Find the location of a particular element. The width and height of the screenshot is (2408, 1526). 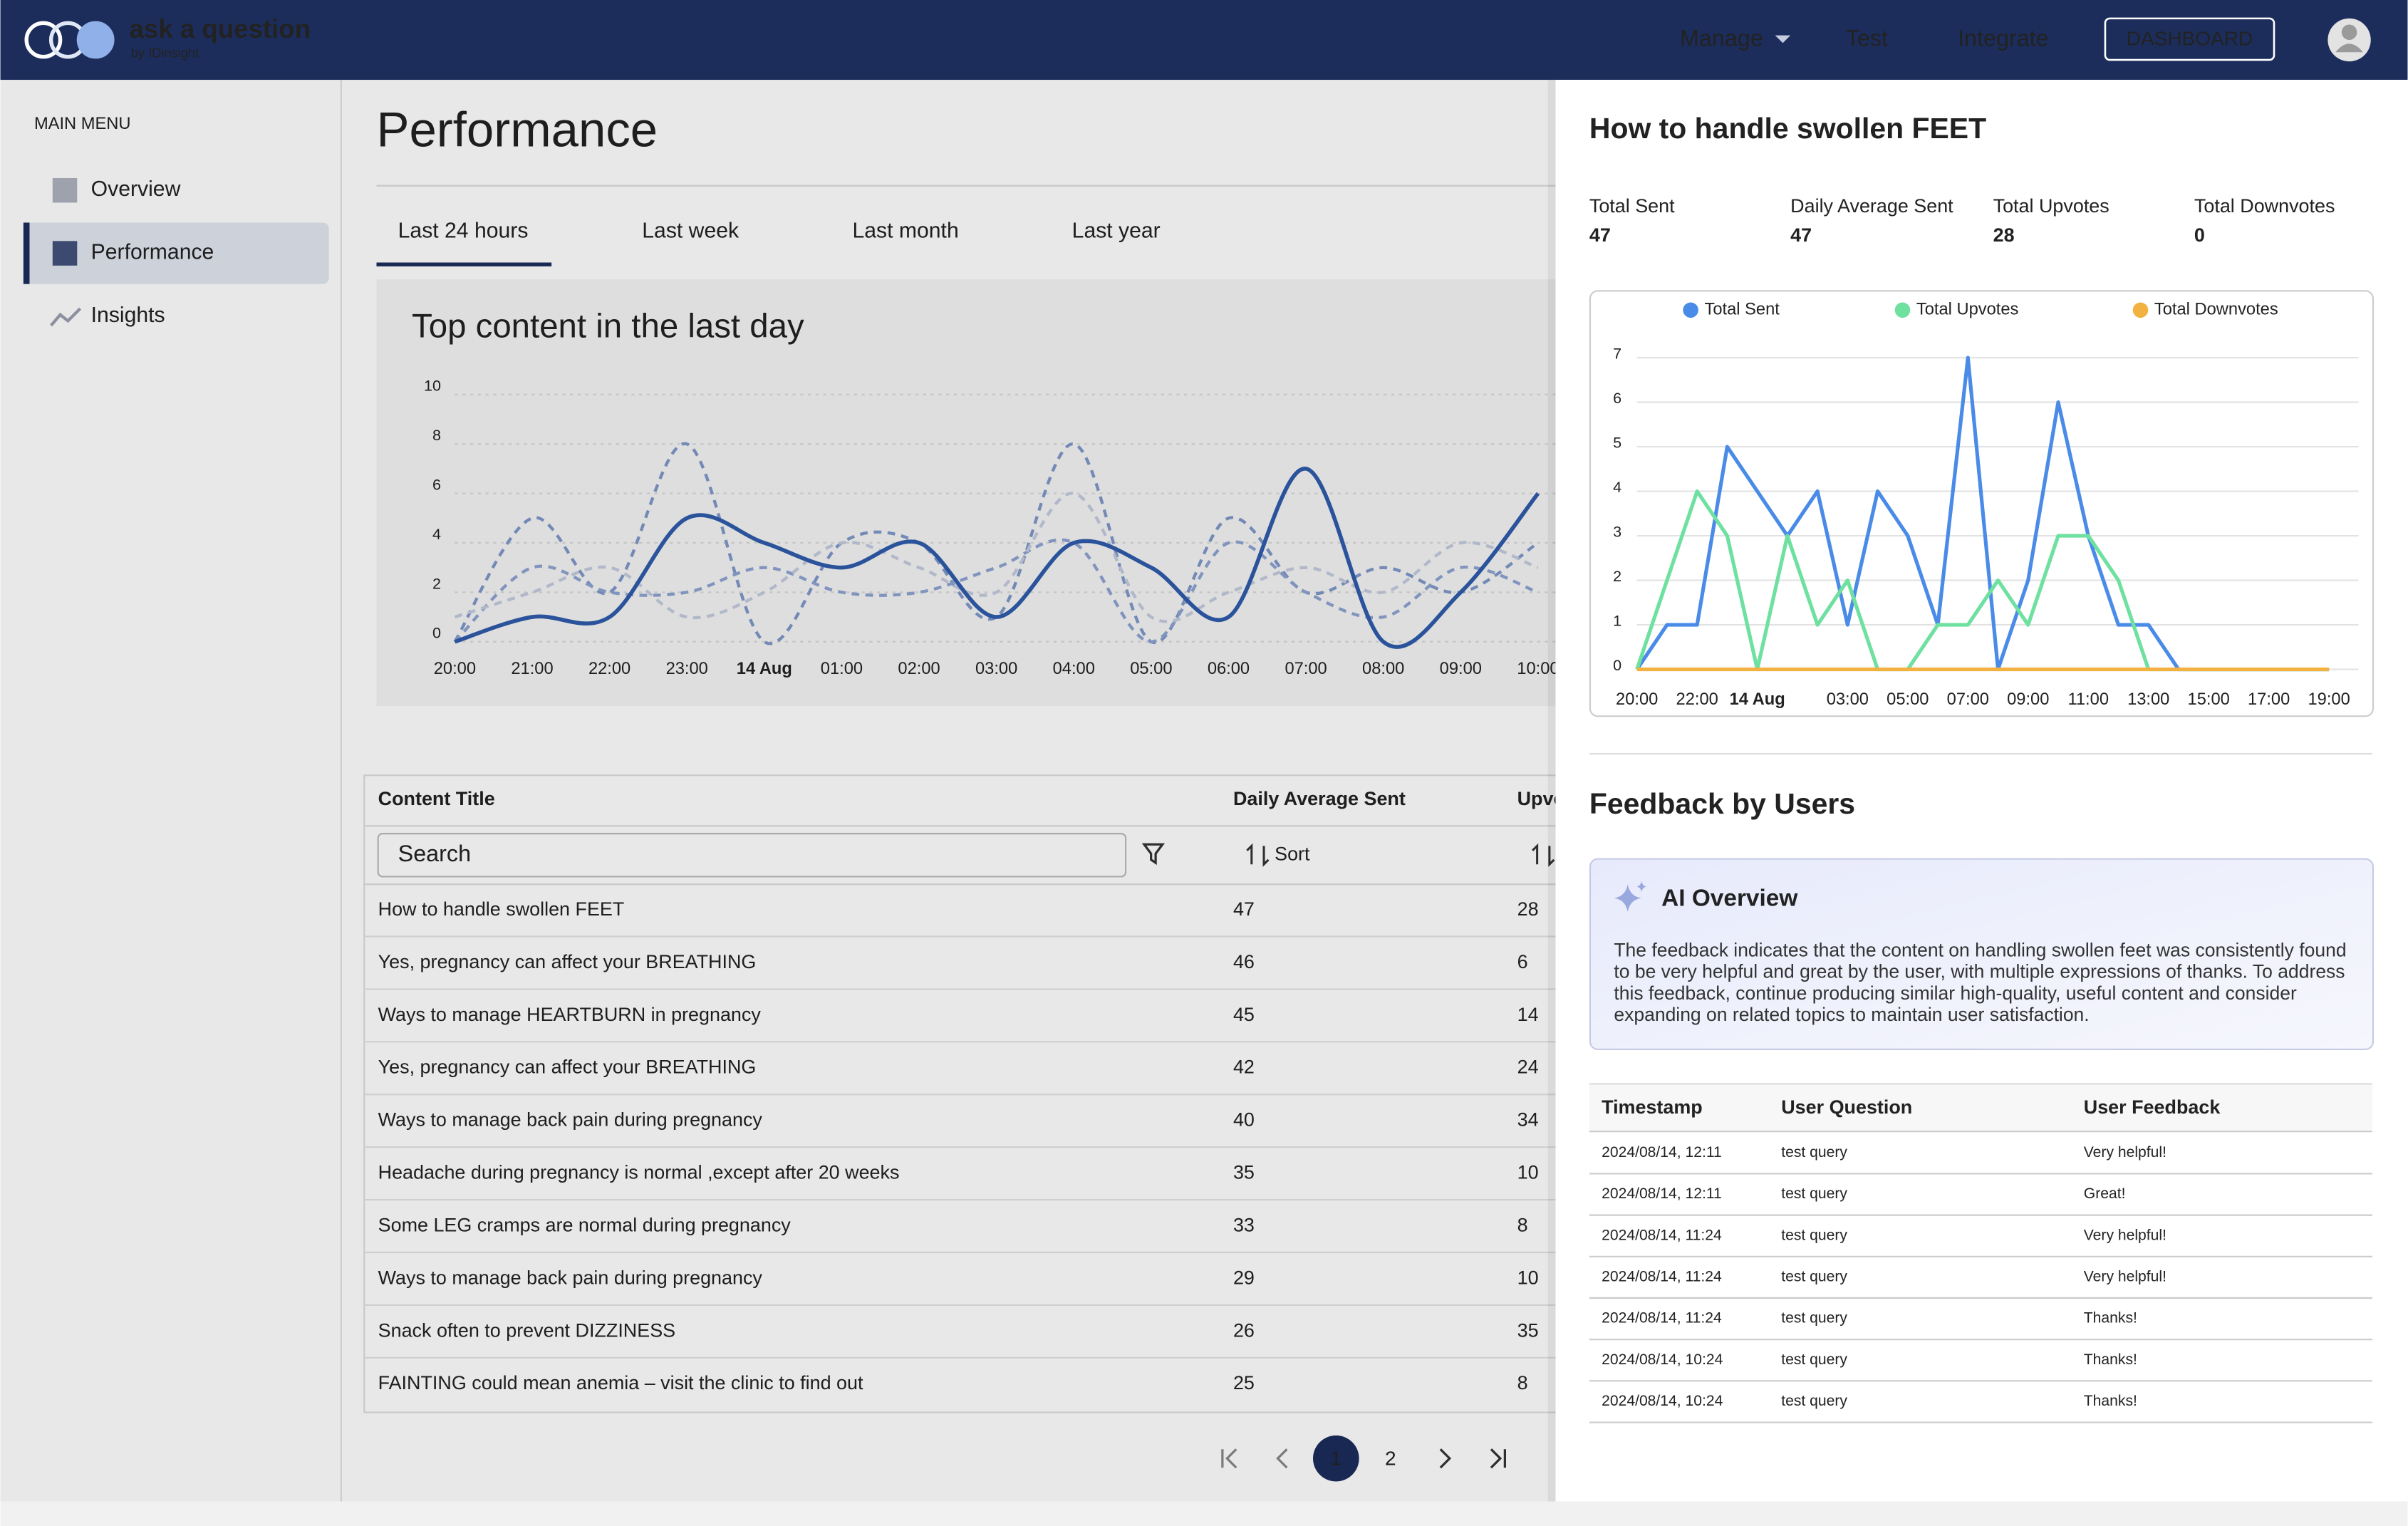

menu-icon is located at coordinates (65, 254).